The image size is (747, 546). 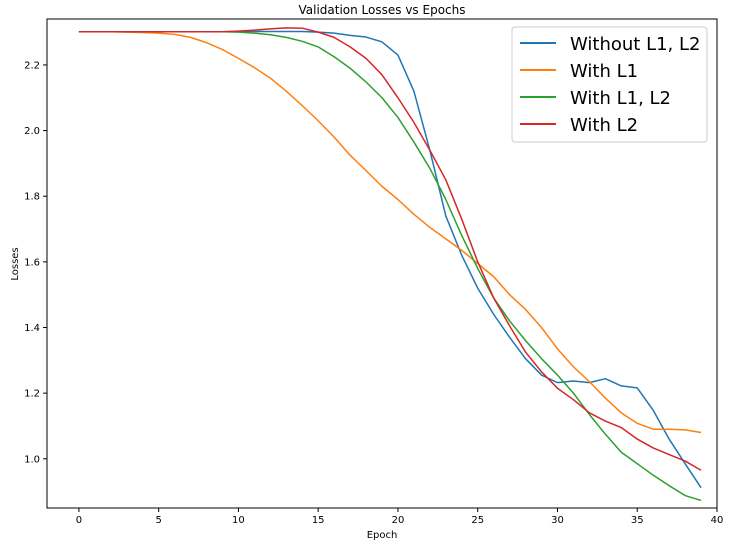 I want to click on y-tick-label: 1.0, so click(x=32, y=459).